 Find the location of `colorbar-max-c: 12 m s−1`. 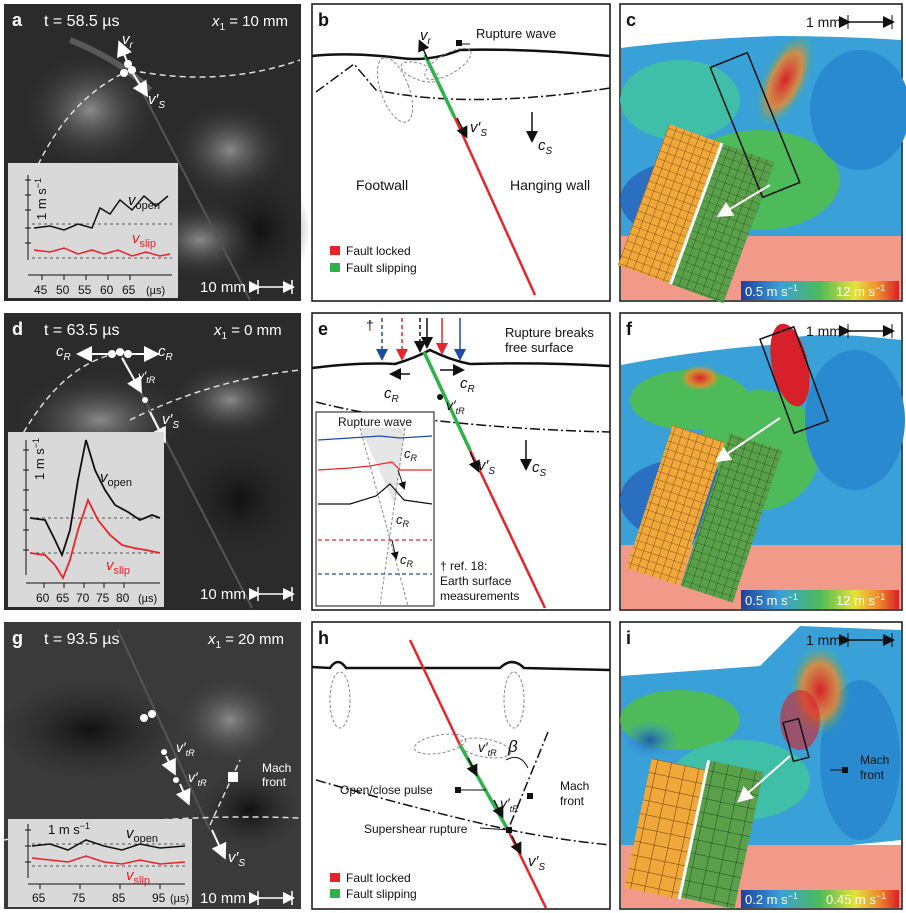

colorbar-max-c: 12 m s−1 is located at coordinates (860, 291).